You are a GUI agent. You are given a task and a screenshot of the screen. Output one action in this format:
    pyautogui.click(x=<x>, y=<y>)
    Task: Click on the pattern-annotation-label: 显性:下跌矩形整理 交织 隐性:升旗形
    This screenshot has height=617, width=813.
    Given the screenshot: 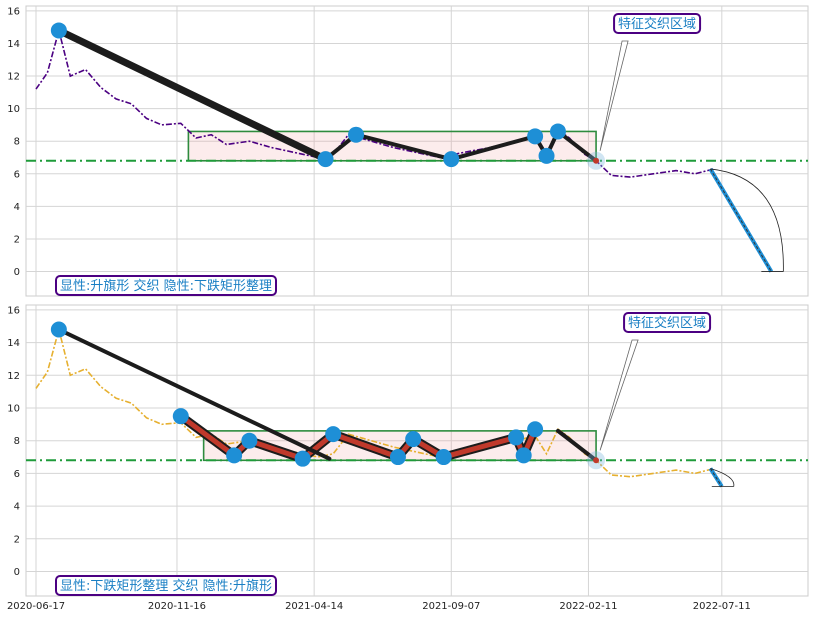 What is the action you would take?
    pyautogui.click(x=166, y=586)
    